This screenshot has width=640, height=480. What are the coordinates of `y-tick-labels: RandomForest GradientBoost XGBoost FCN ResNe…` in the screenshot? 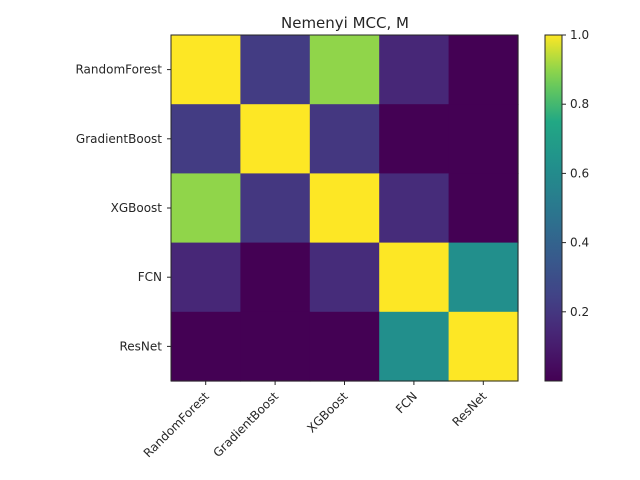 It's located at (123, 208).